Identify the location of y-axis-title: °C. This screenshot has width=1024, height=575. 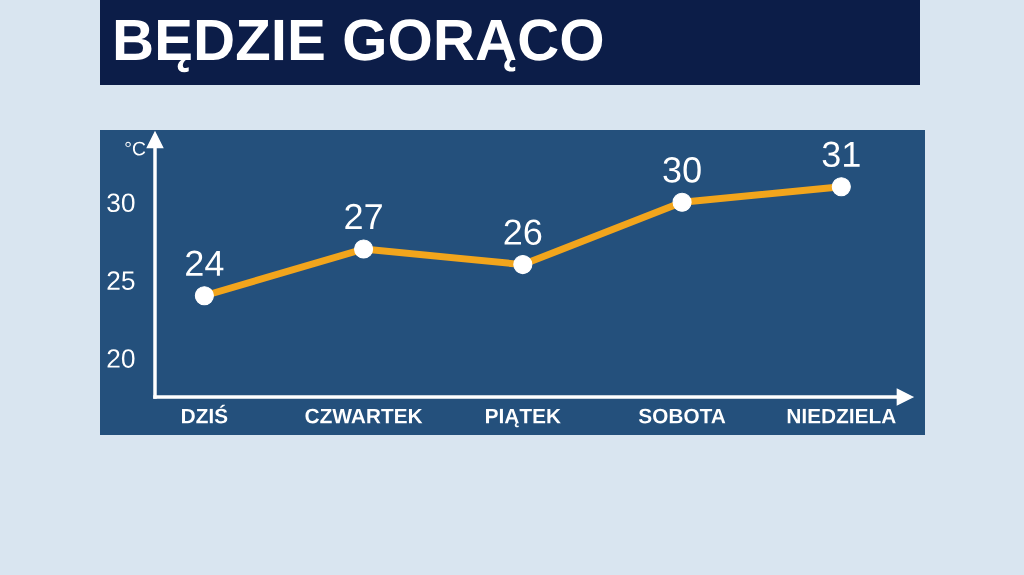
(135, 148).